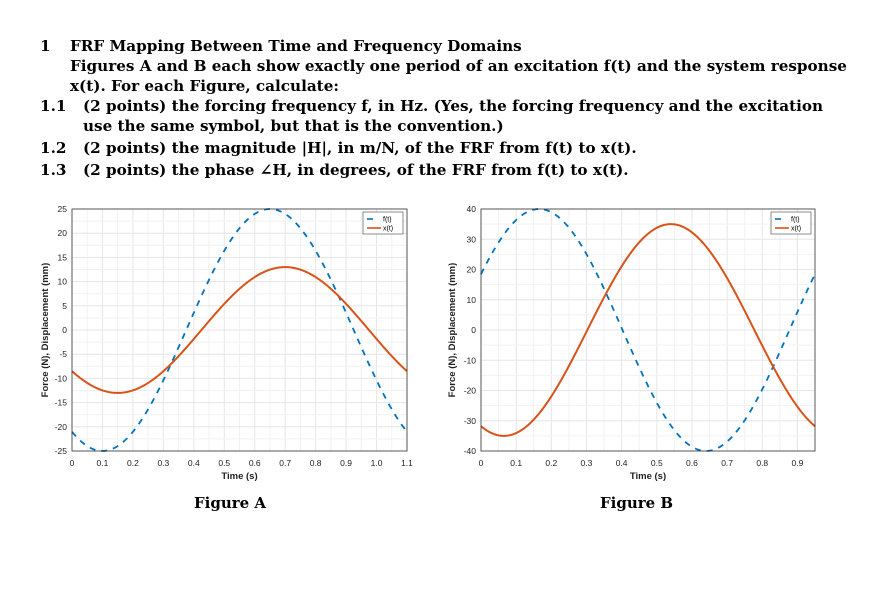 Image resolution: width=869 pixels, height=601 pixels. What do you see at coordinates (470, 391) in the screenshot?
I see `figb-y-tick-label: -20` at bounding box center [470, 391].